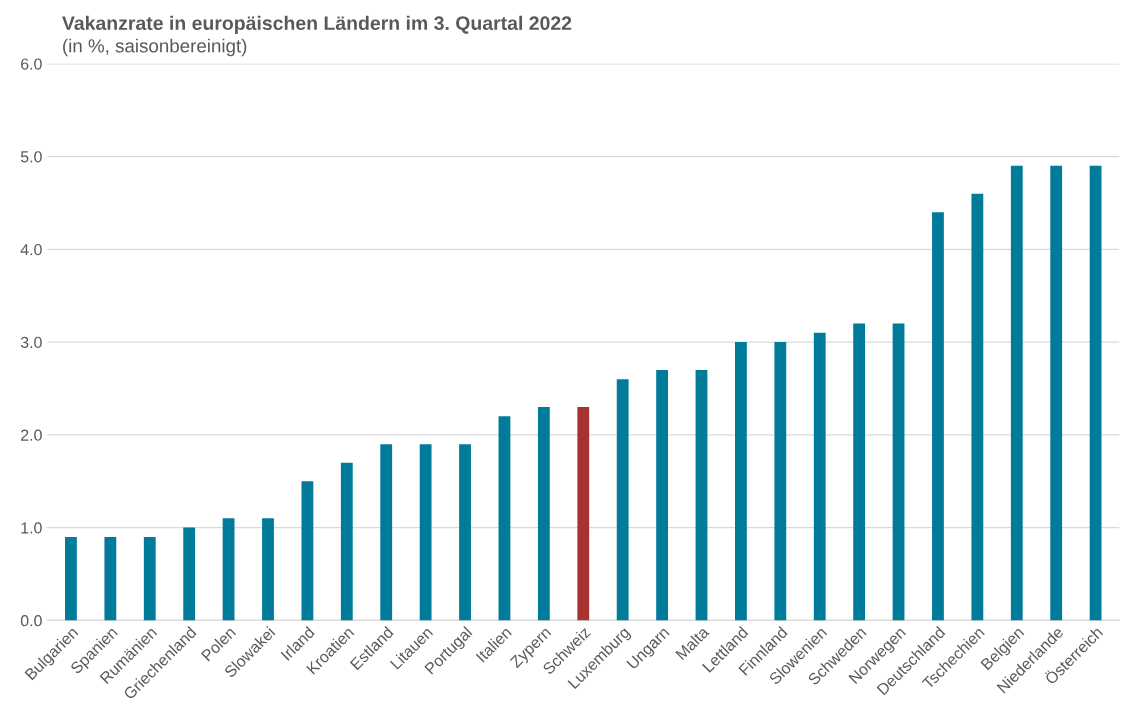 This screenshot has width=1126, height=709. I want to click on y-tick-label: 1.0, so click(31, 528).